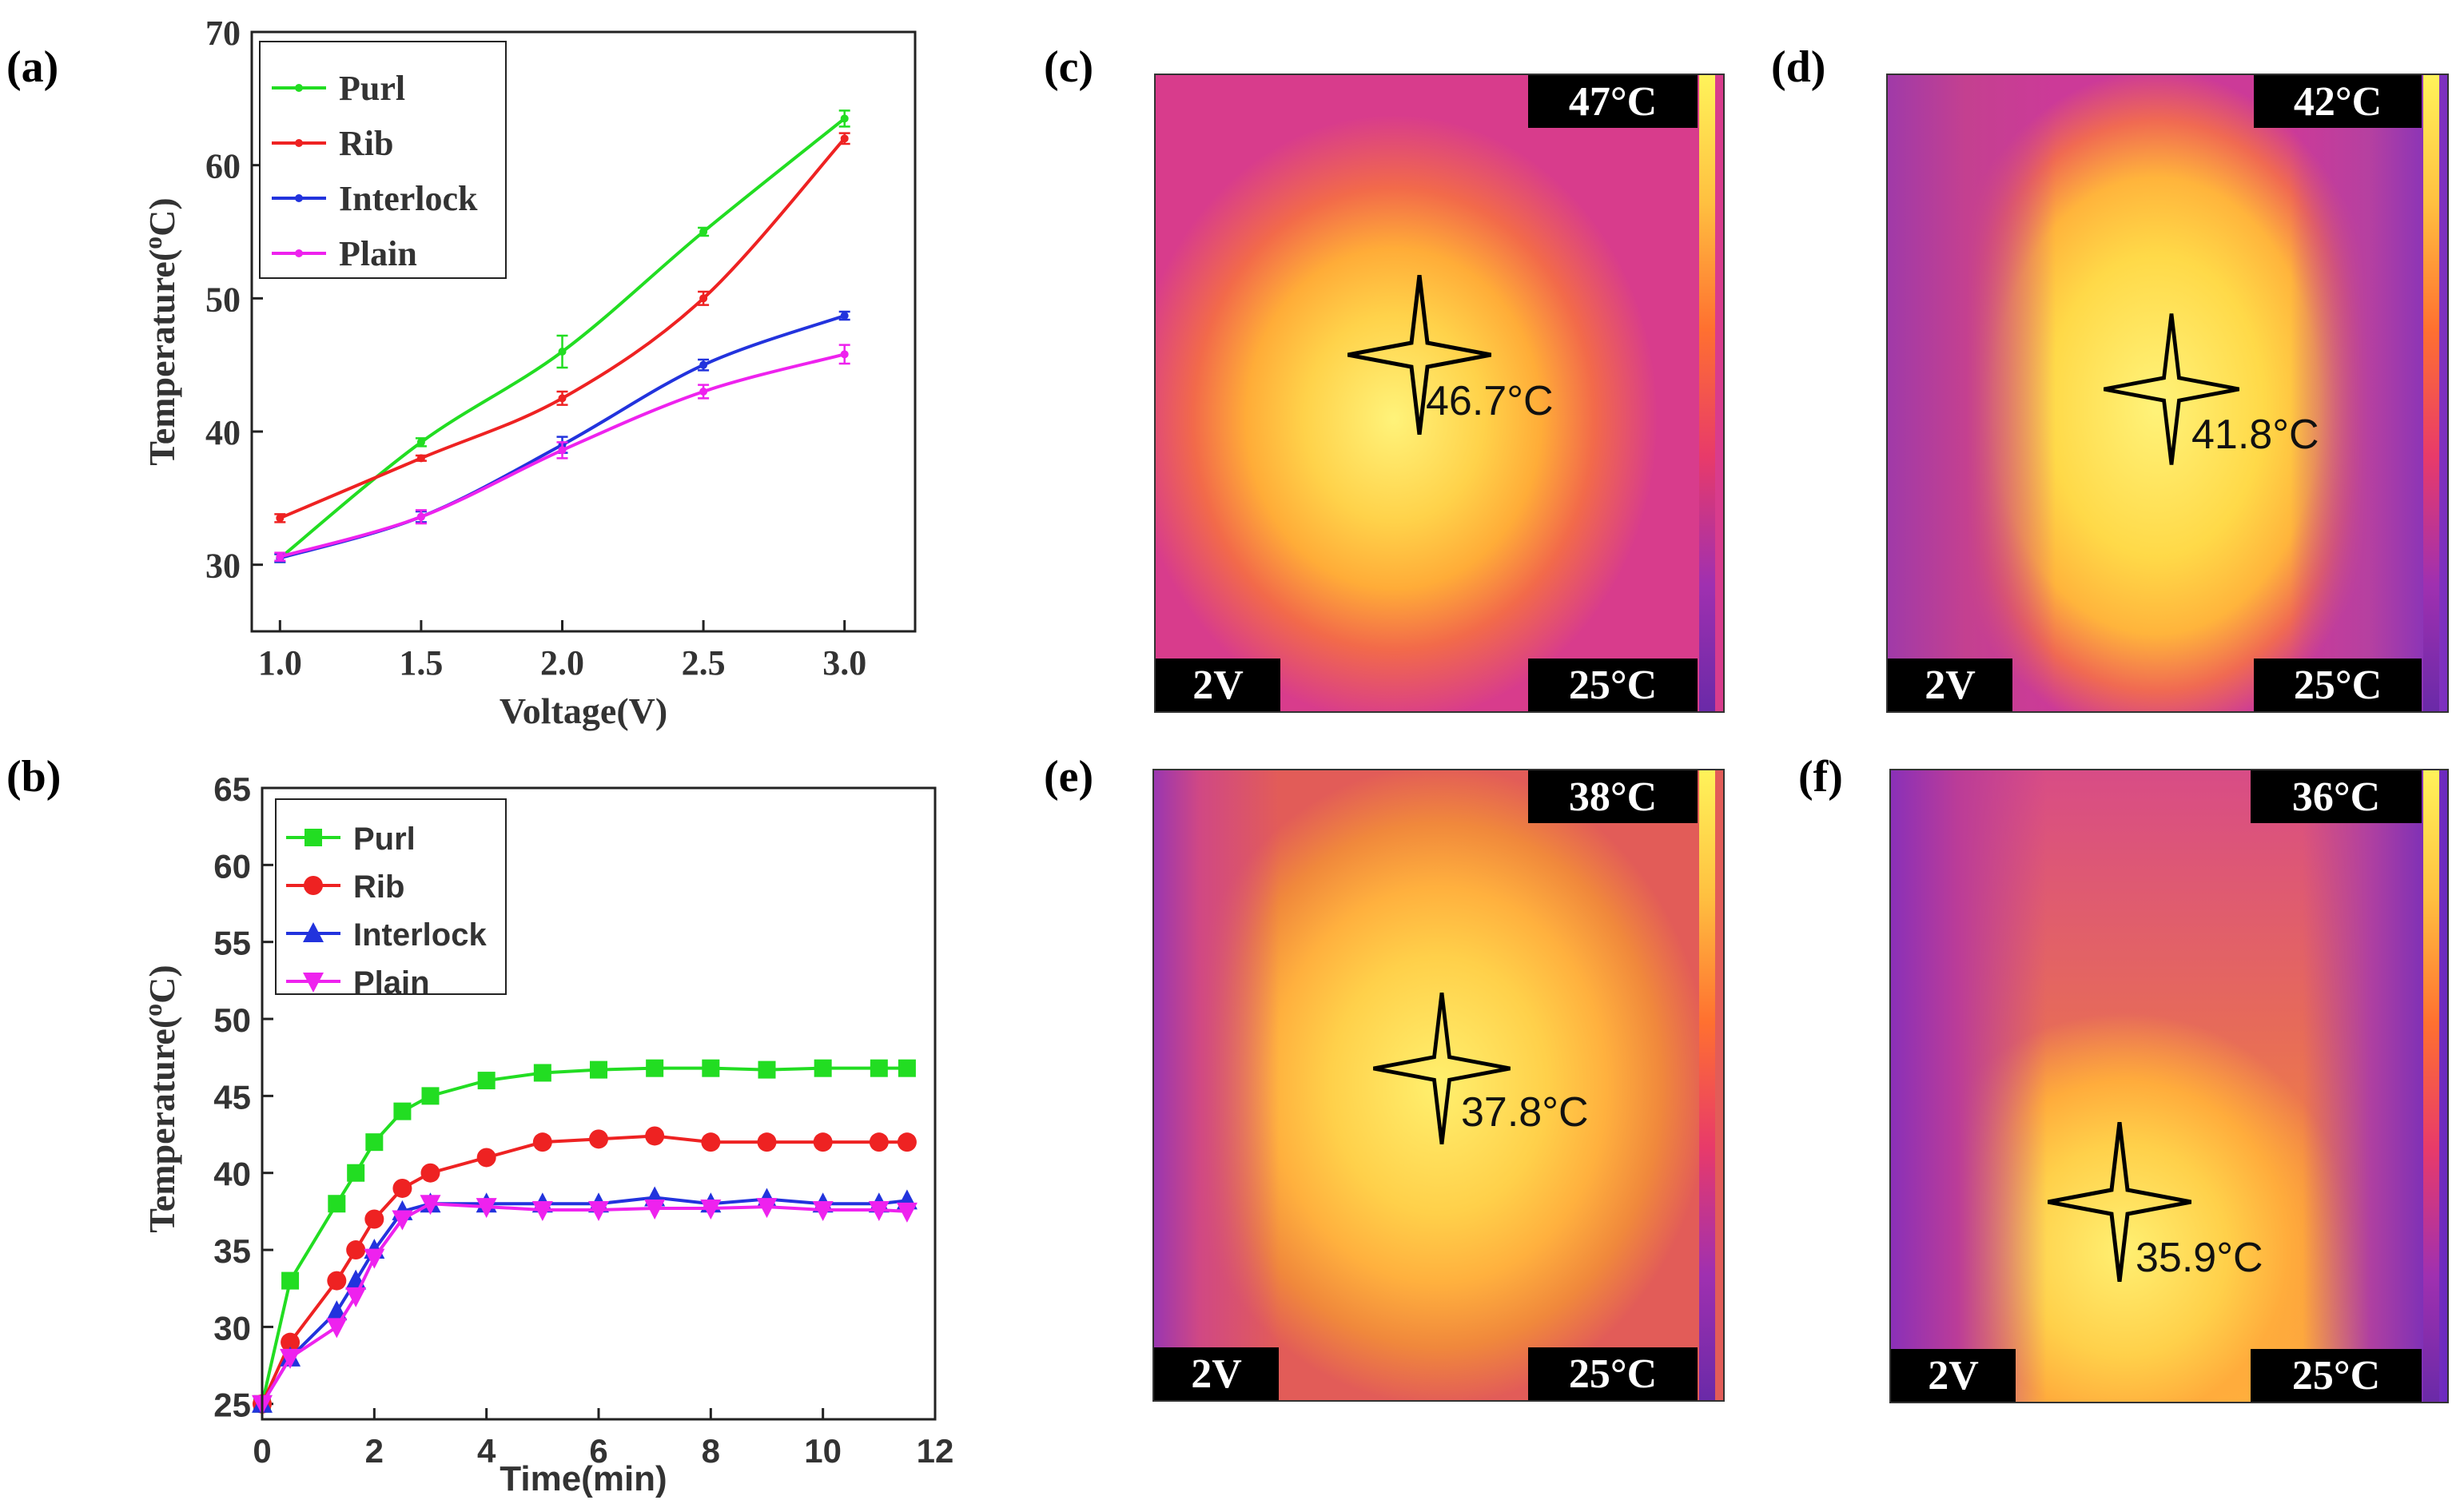 This screenshot has height=1512, width=2460. What do you see at coordinates (160, 331) in the screenshot?
I see `chart-a-ylabel: Temperature(oC)` at bounding box center [160, 331].